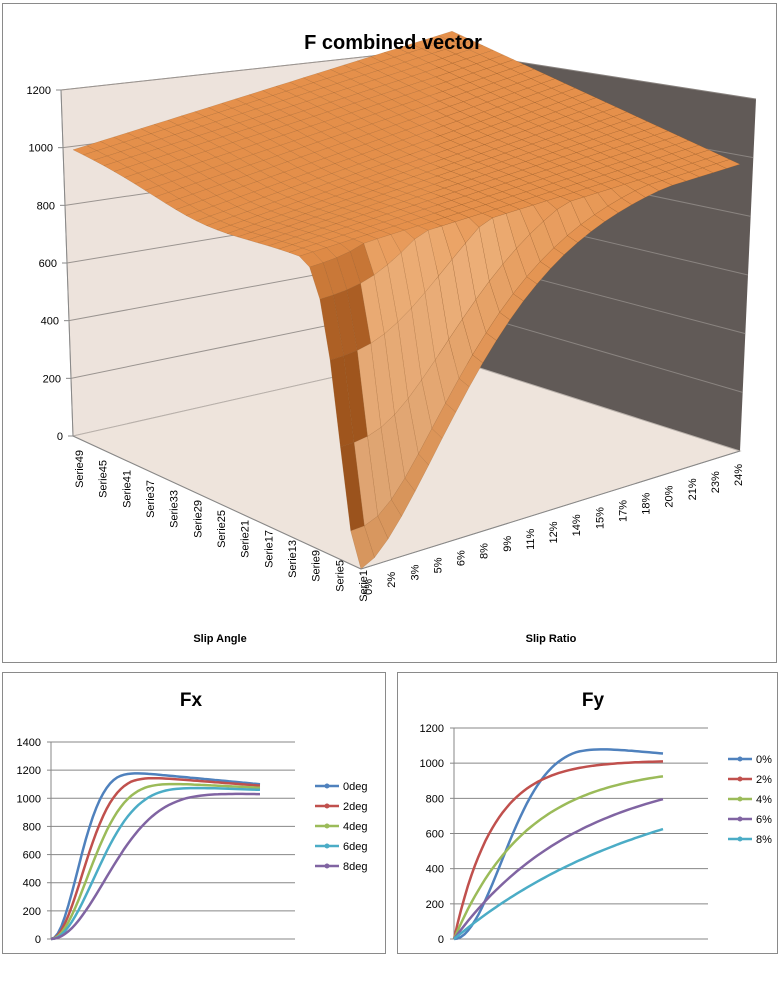 This screenshot has height=1000, width=780. What do you see at coordinates (46, 206) in the screenshot?
I see `z-tick-label: 800` at bounding box center [46, 206].